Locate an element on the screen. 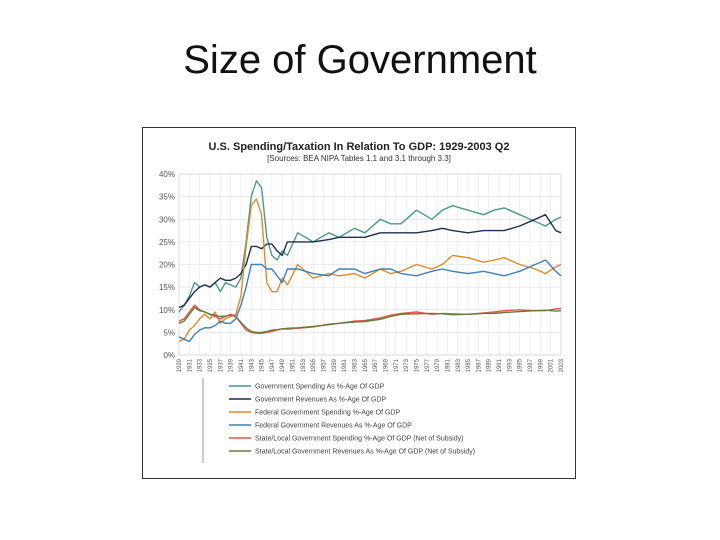 The height and width of the screenshot is (540, 720). x-tick-label: 1943 is located at coordinates (252, 365).